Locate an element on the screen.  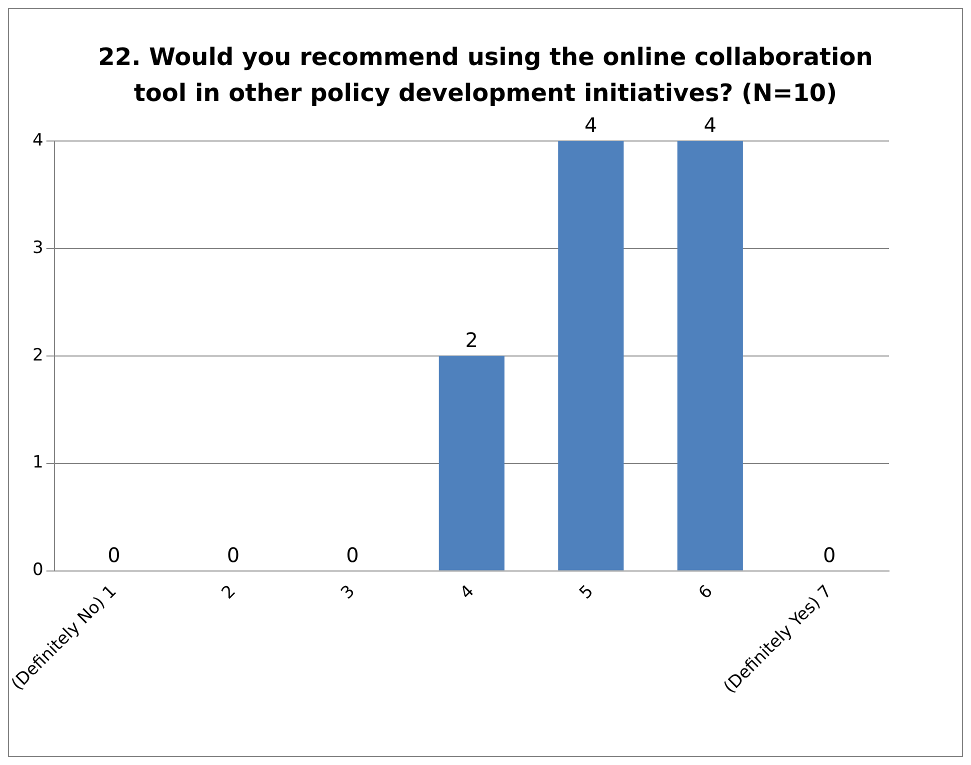
x-tick-label: 2 is located at coordinates (229, 592).